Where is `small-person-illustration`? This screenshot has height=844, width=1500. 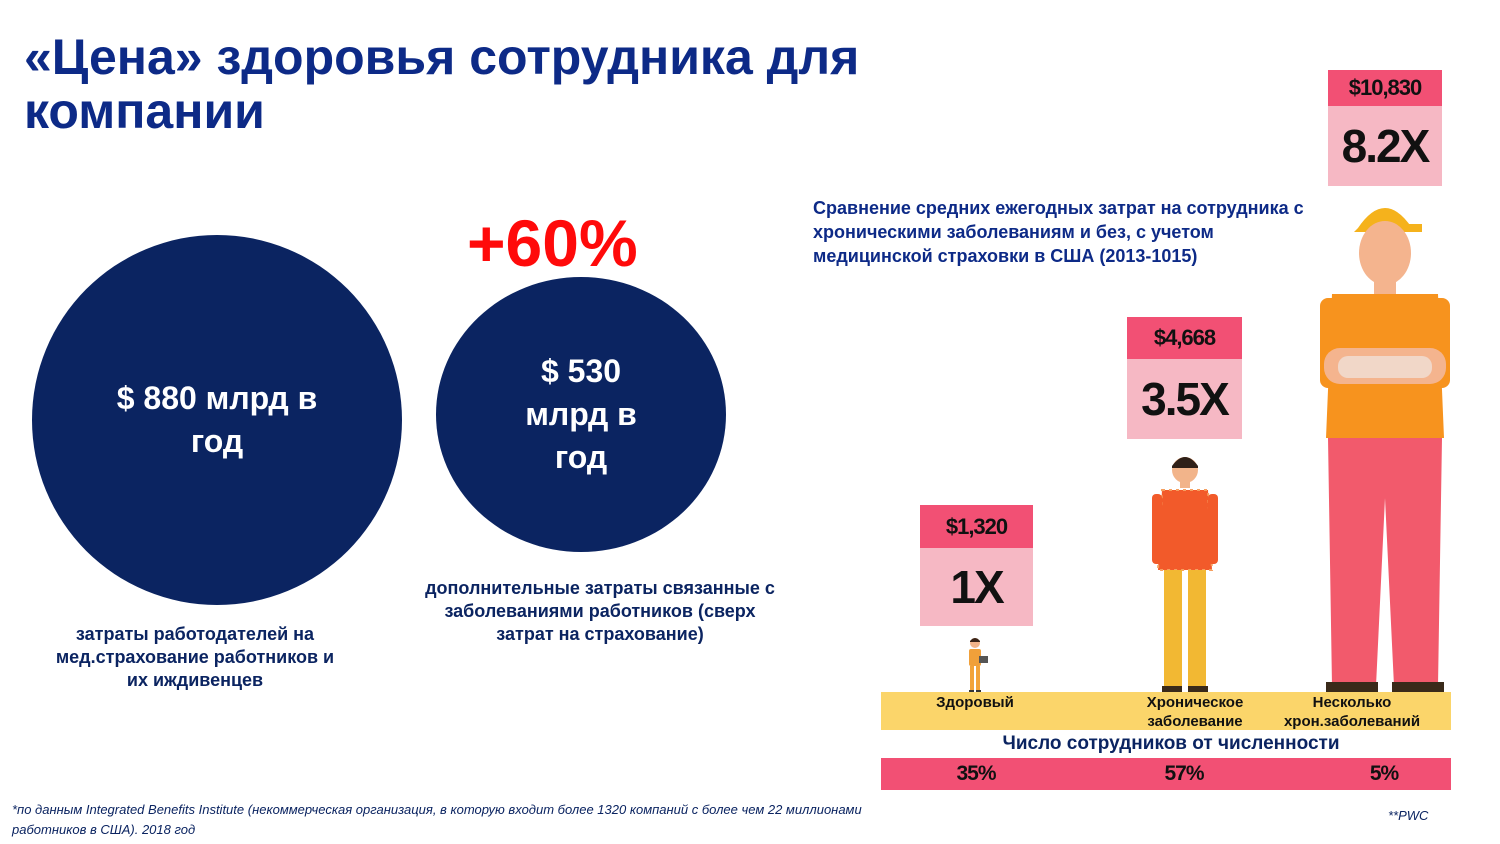 small-person-illustration is located at coordinates (978, 665).